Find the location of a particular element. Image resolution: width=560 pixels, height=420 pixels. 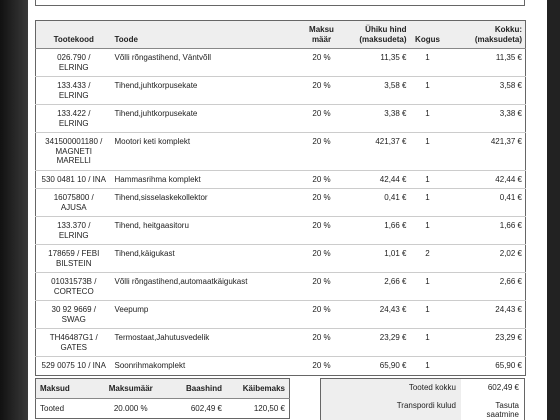

item-code: TH46487G1 /GATES is located at coordinates (73, 342).